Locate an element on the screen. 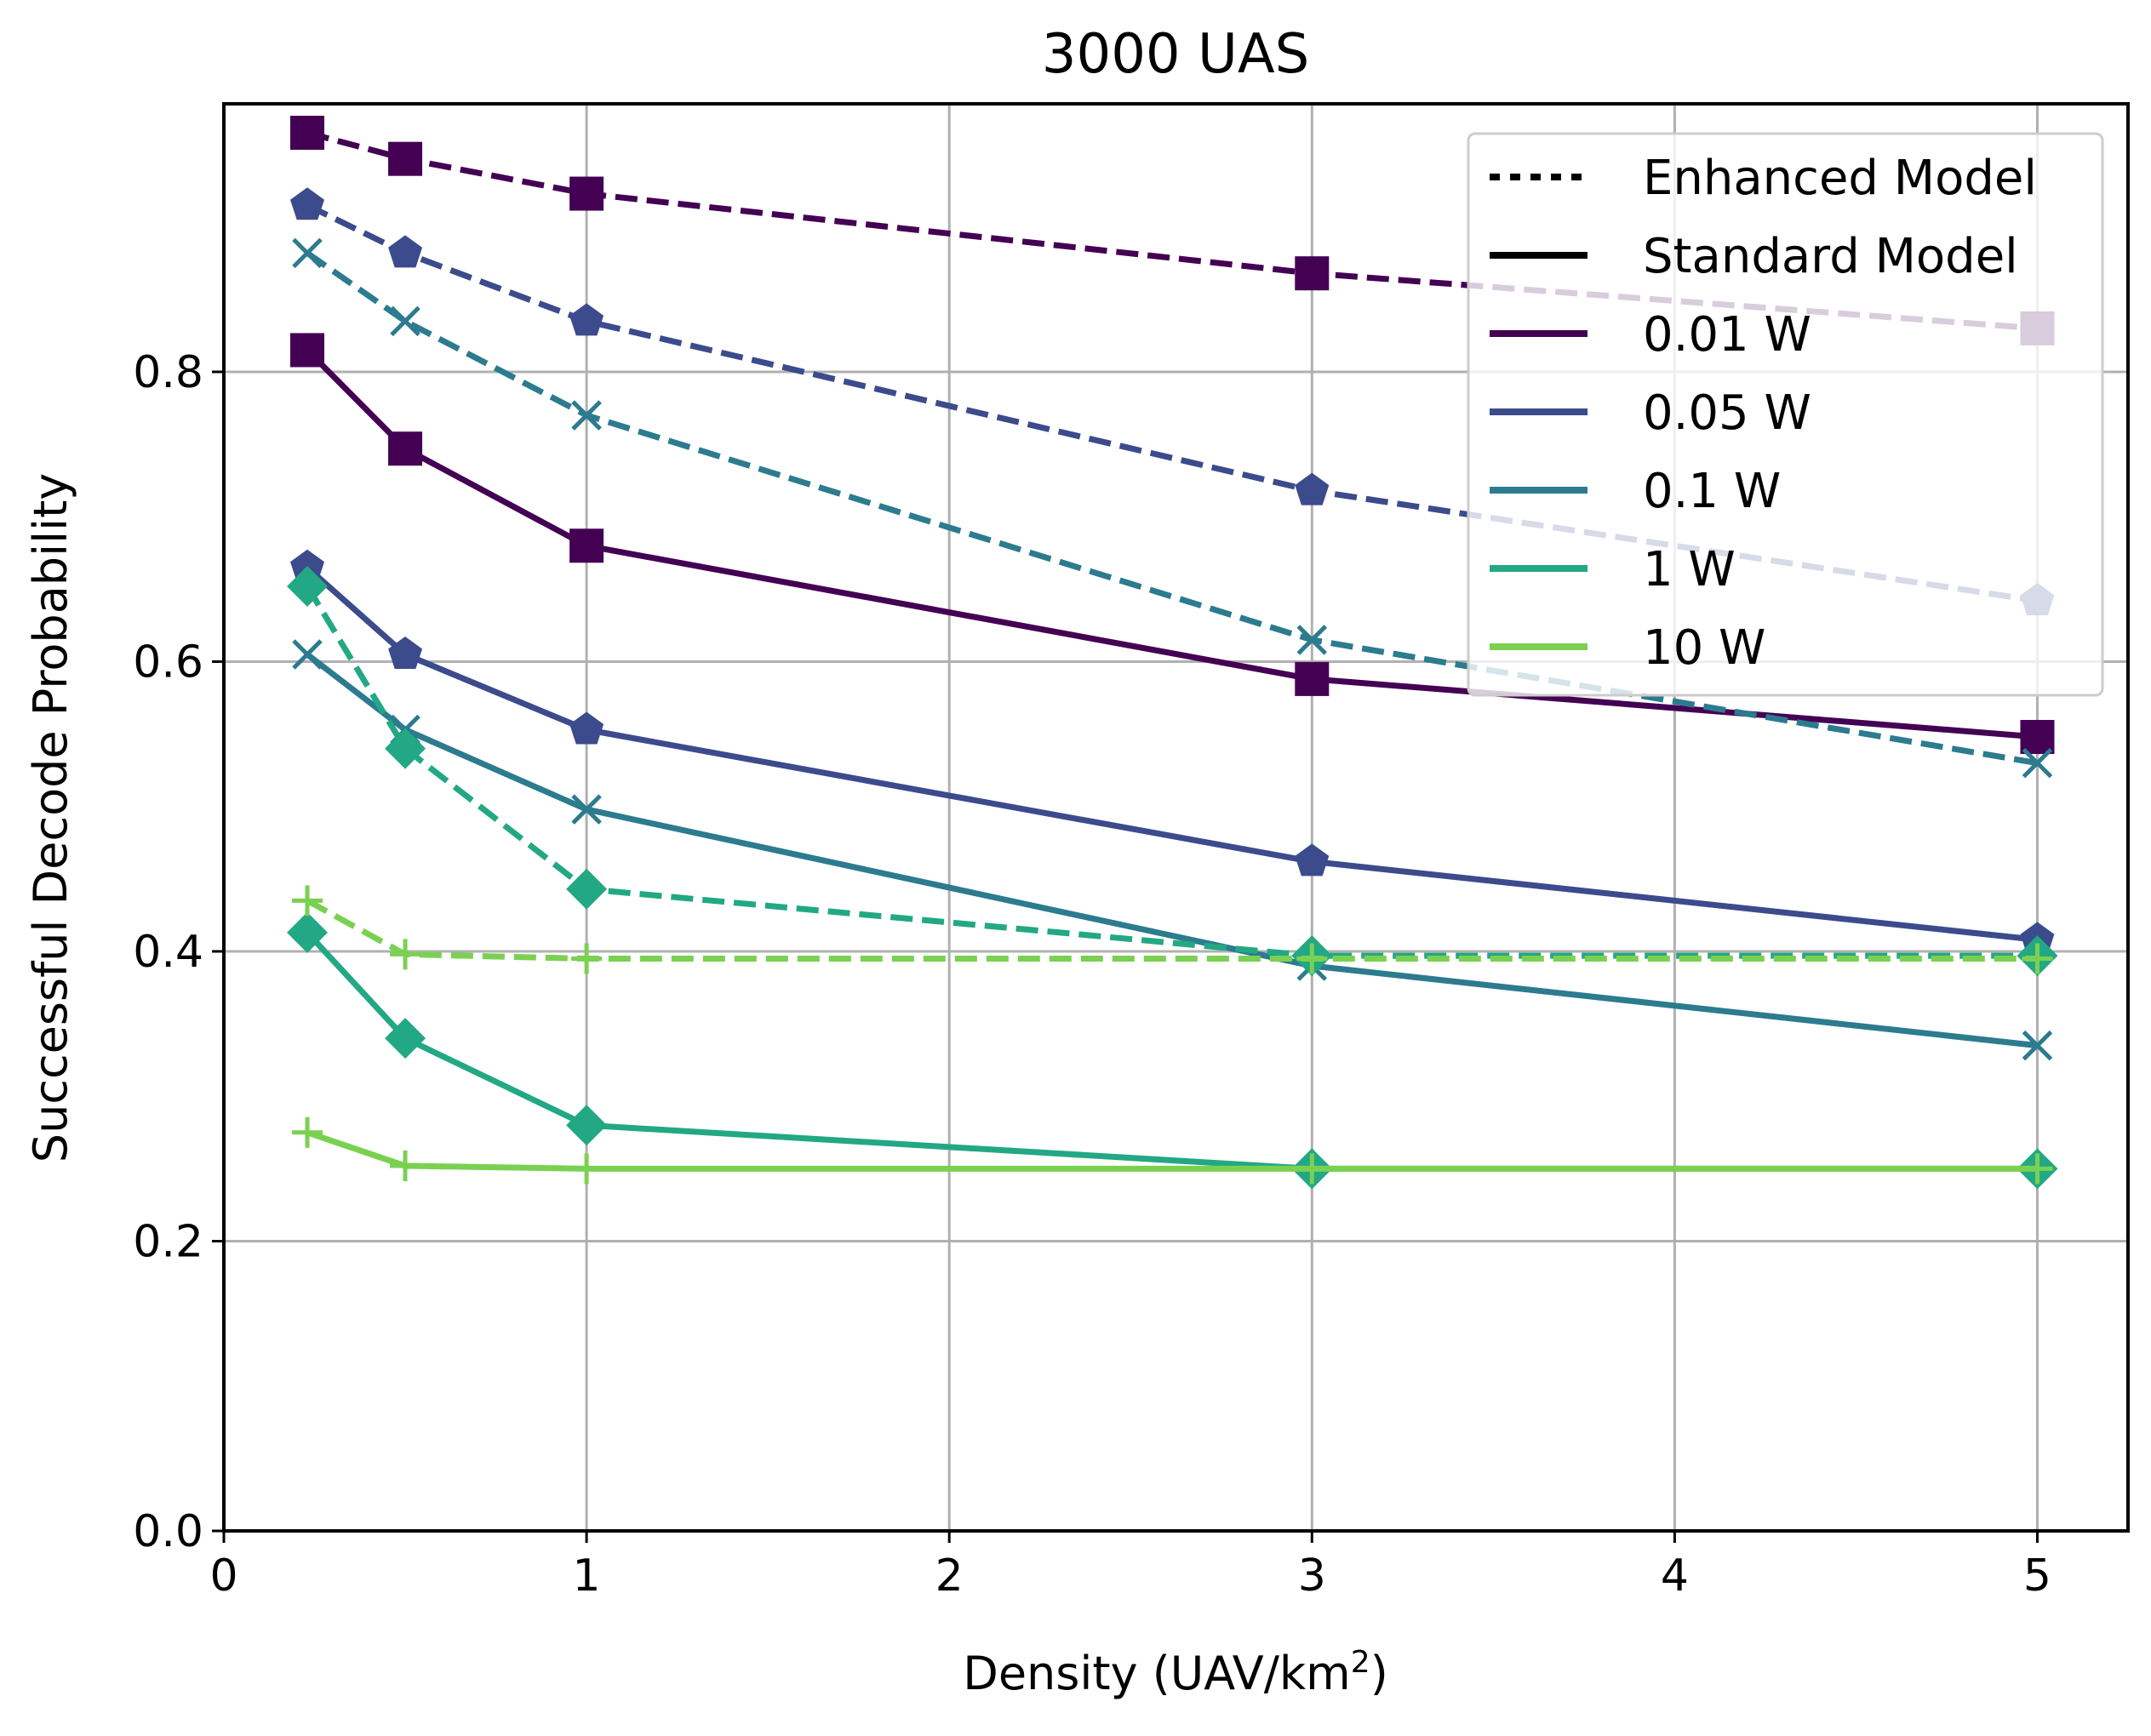 This screenshot has width=2151, height=1736. y-axis-label: Successful Decode Probability is located at coordinates (50, 817).